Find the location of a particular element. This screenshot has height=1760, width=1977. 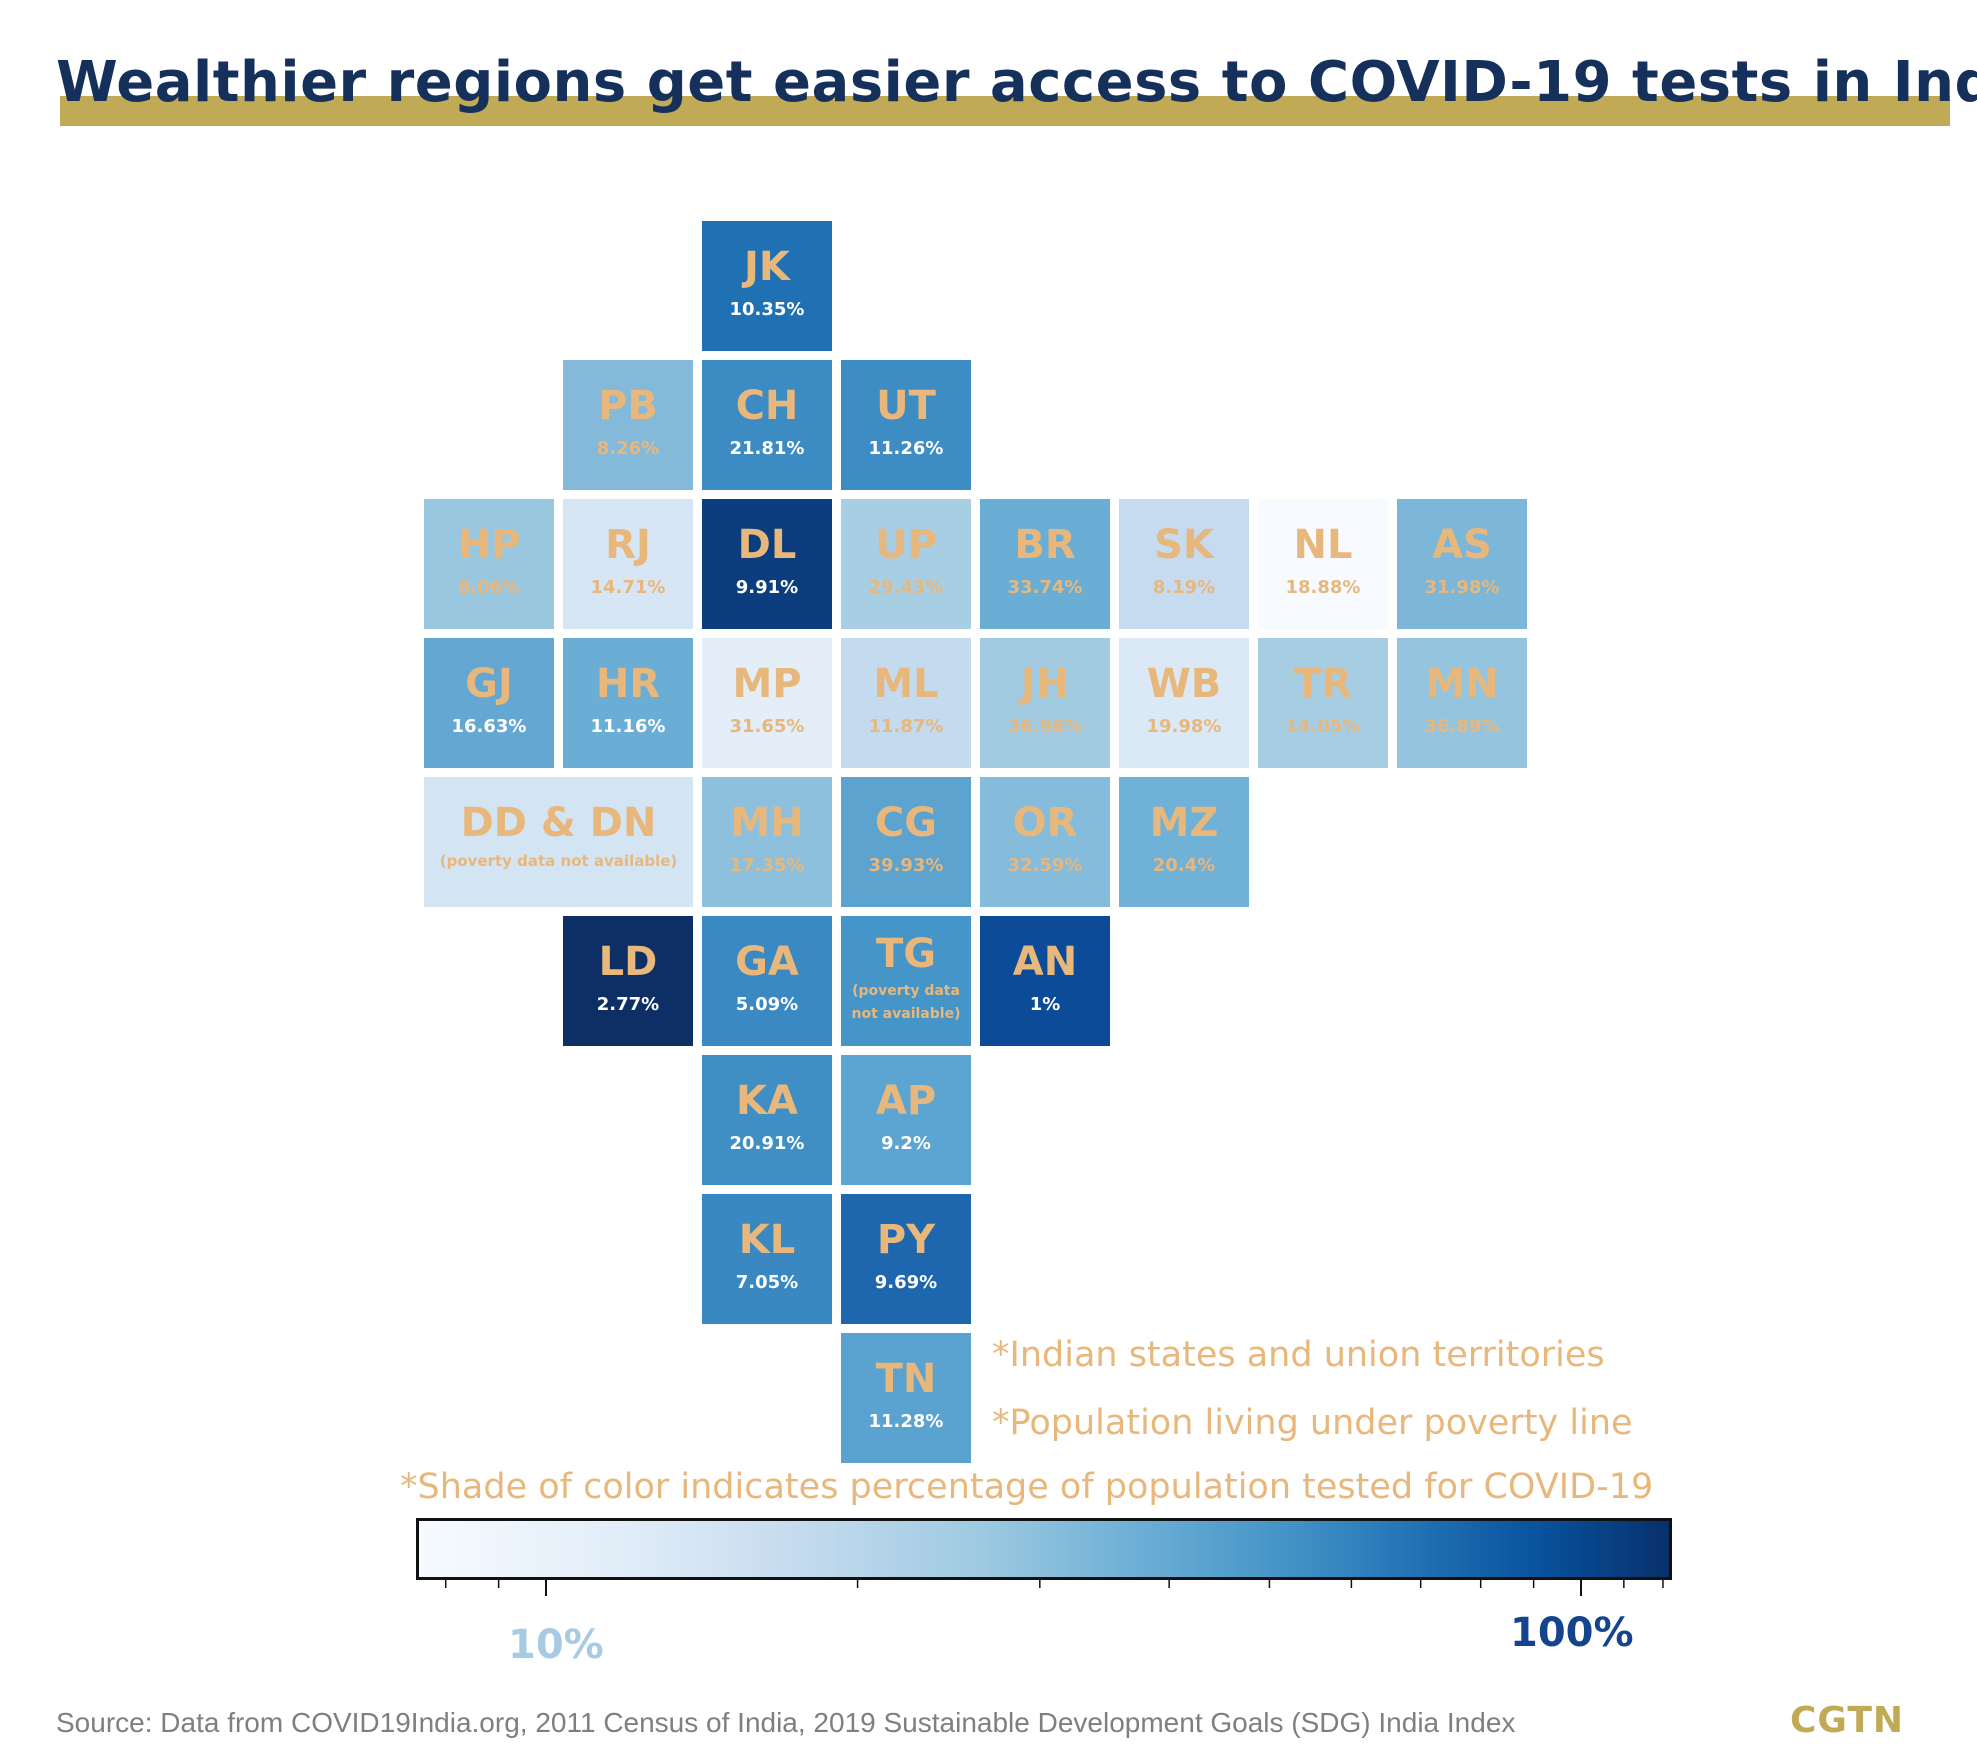

tile-tr: TR 14.05% is located at coordinates (1323, 703).